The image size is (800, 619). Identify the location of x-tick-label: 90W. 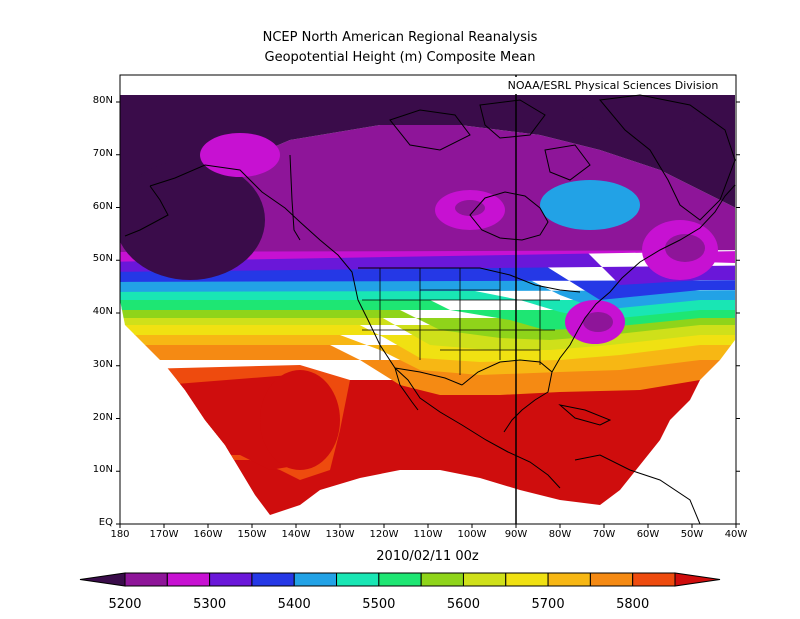
(516, 534).